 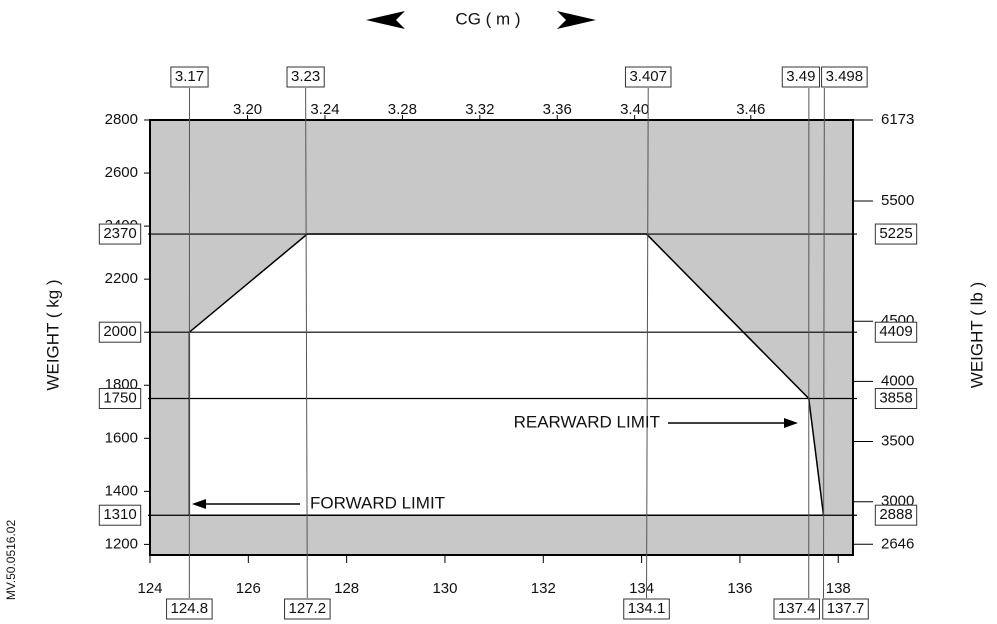 I want to click on x2-tick-label: 3.32, so click(x=479, y=109).